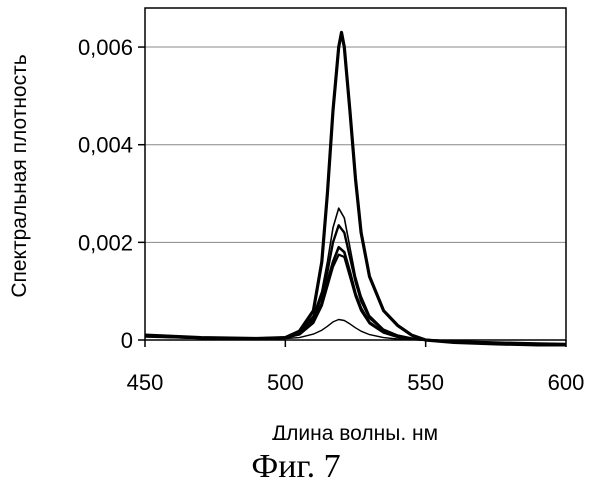 This screenshot has width=592, height=500. I want to click on x-axis-label: Длина волны, нм, so click(355, 431).